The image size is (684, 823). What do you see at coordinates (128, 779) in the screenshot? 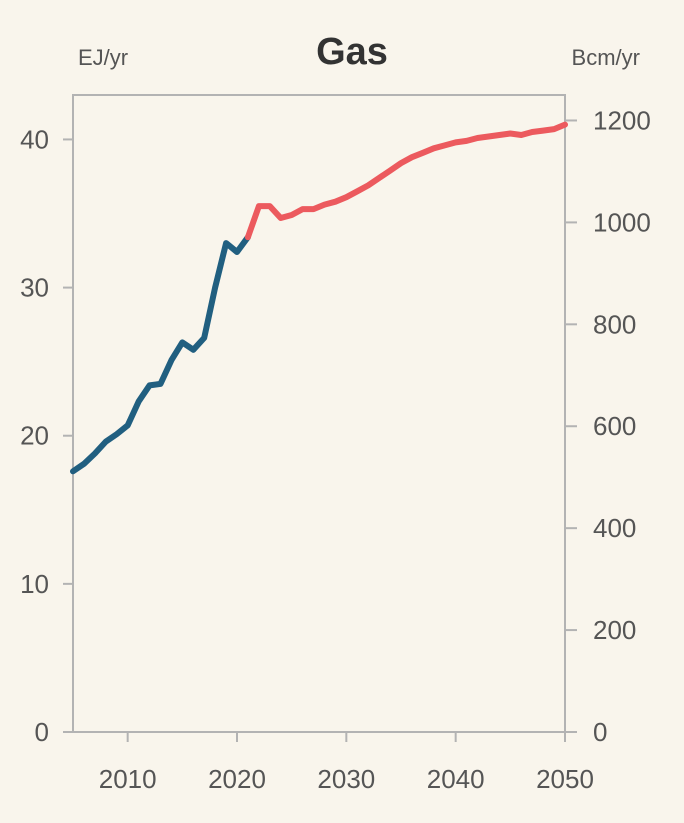
I see `x-tick-label: 2010` at bounding box center [128, 779].